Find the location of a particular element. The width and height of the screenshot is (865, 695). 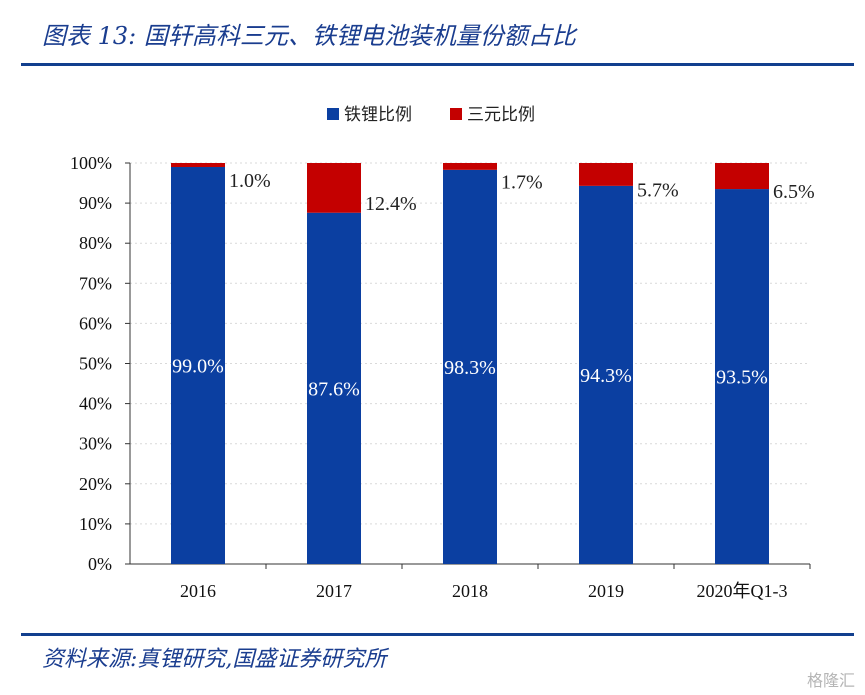

y-tick-label: 70% is located at coordinates (95, 283).